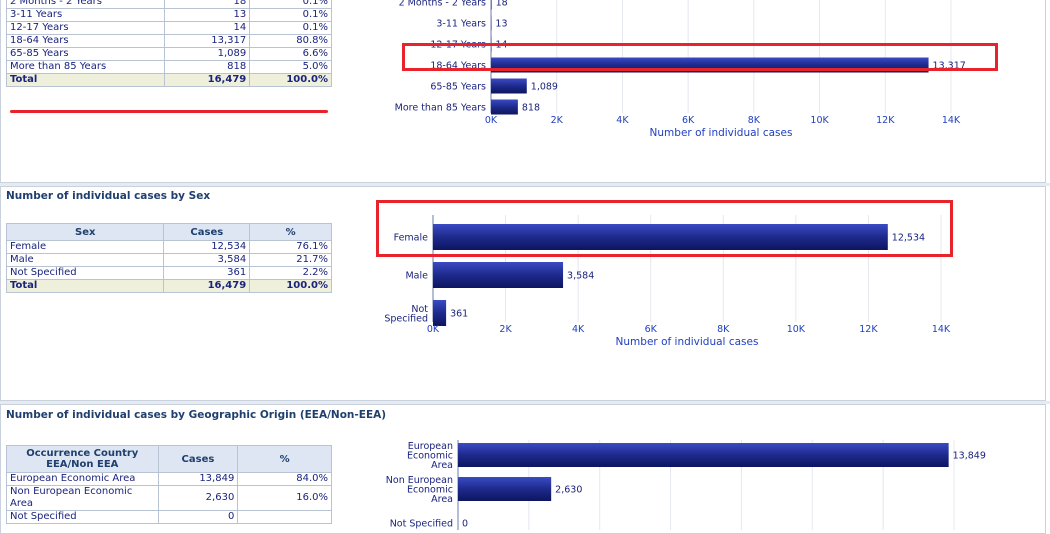  I want to click on row-label: European Economic Area, so click(83, 479).